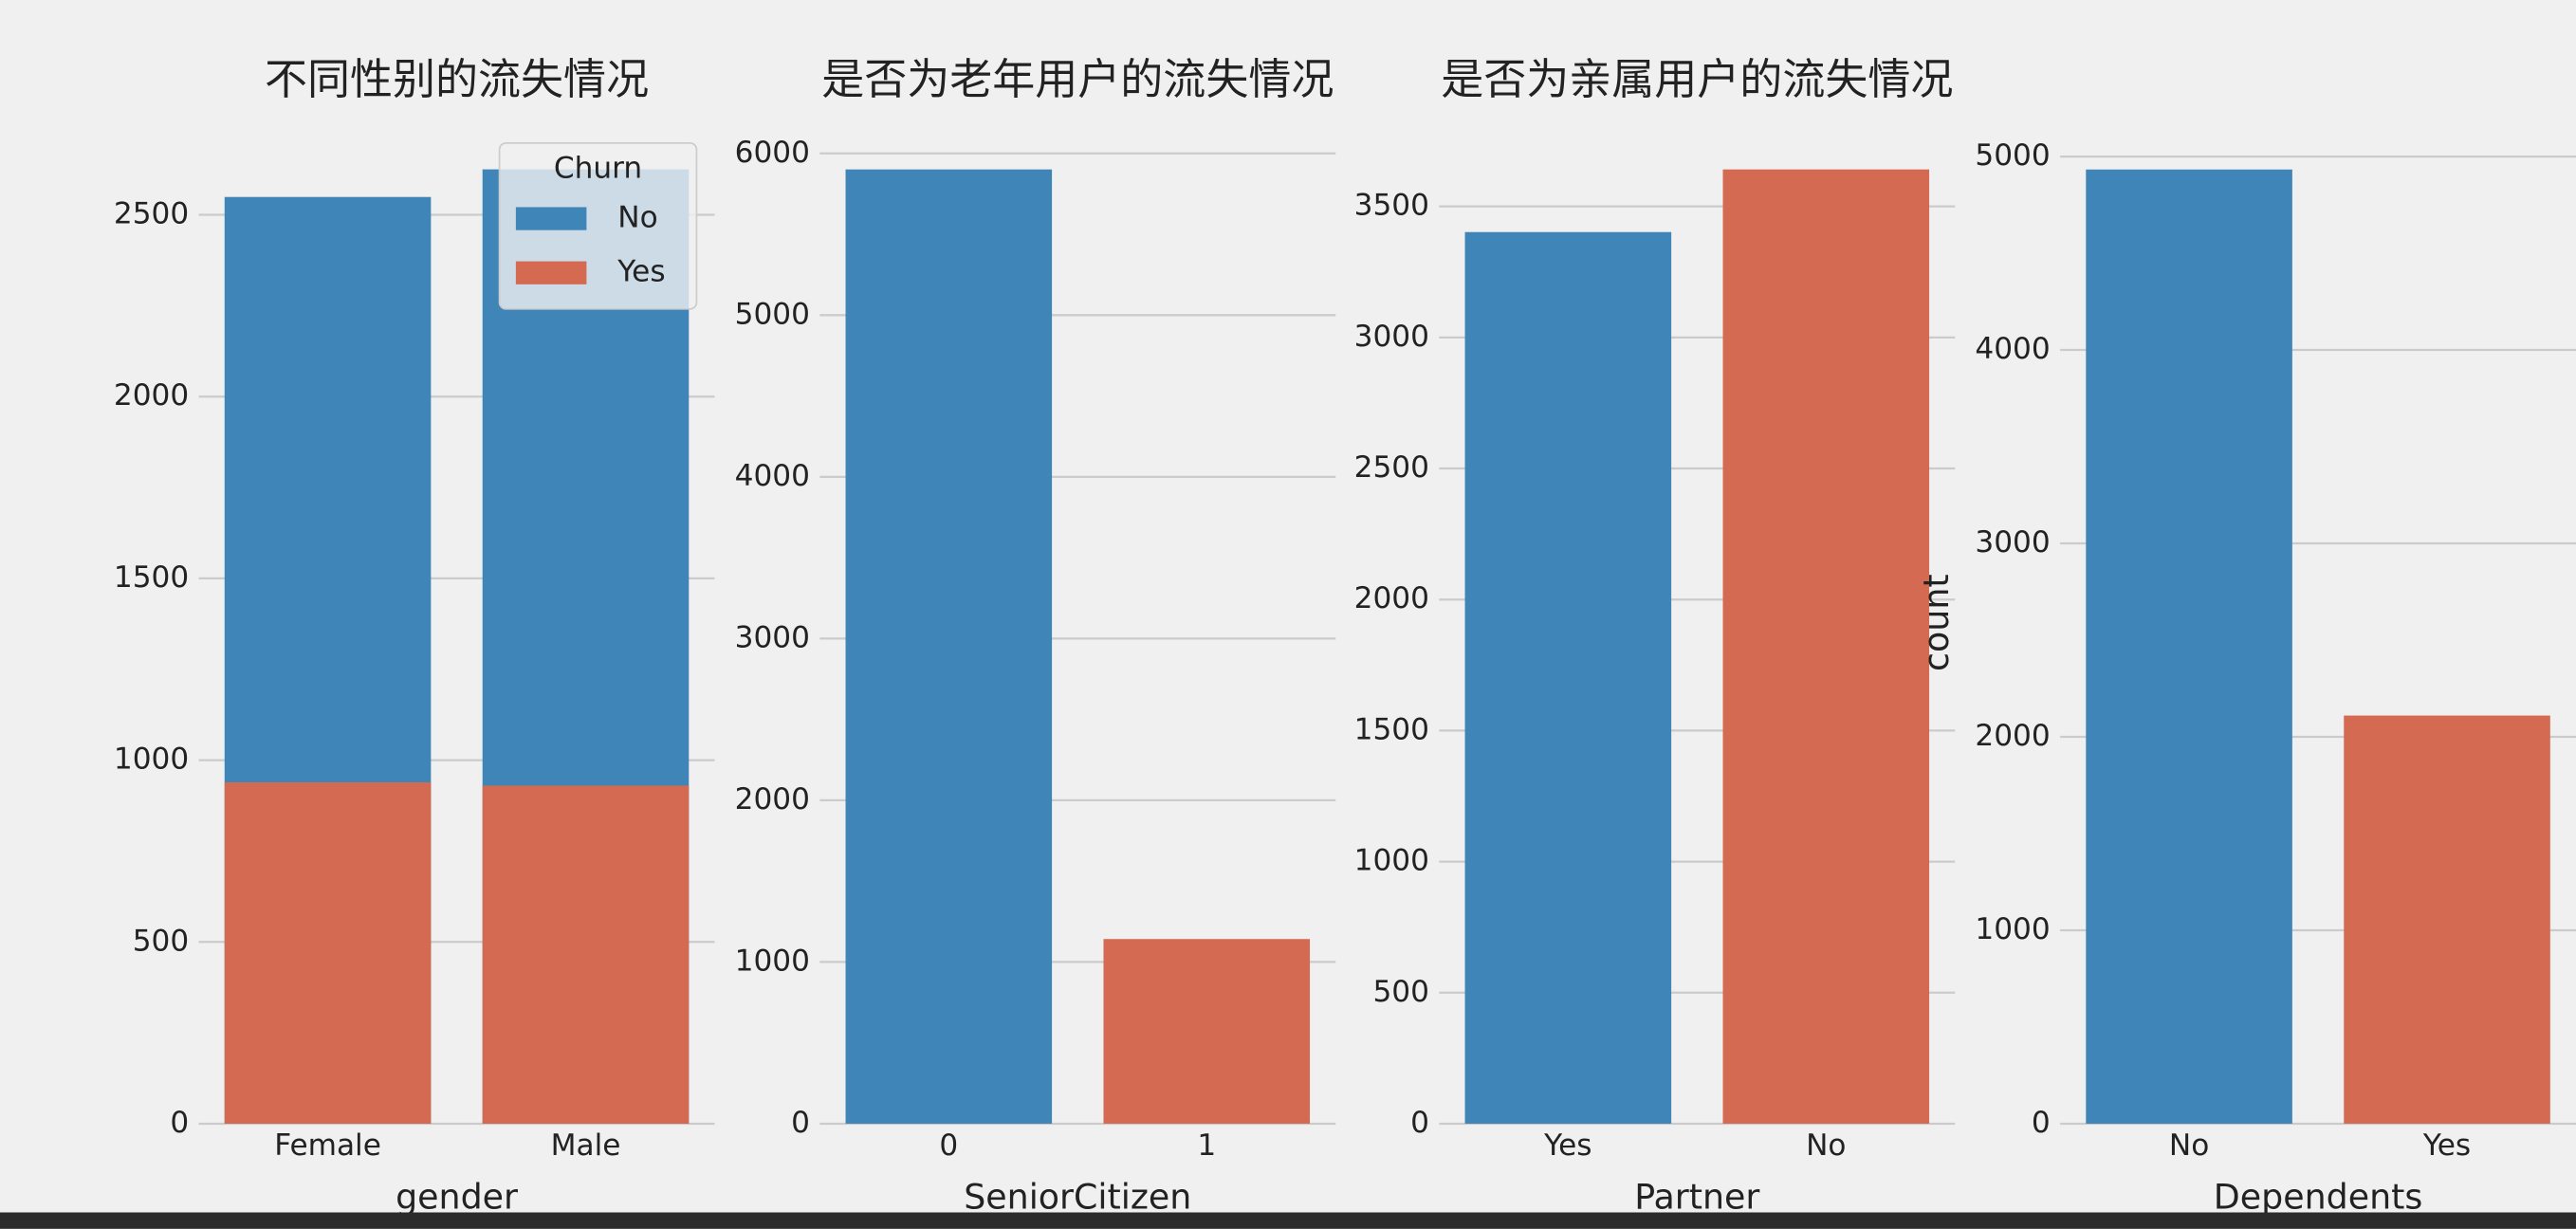  Describe the element at coordinates (1077, 79) in the screenshot. I see `chart-title: 是否为老年用户的流失情况` at that location.